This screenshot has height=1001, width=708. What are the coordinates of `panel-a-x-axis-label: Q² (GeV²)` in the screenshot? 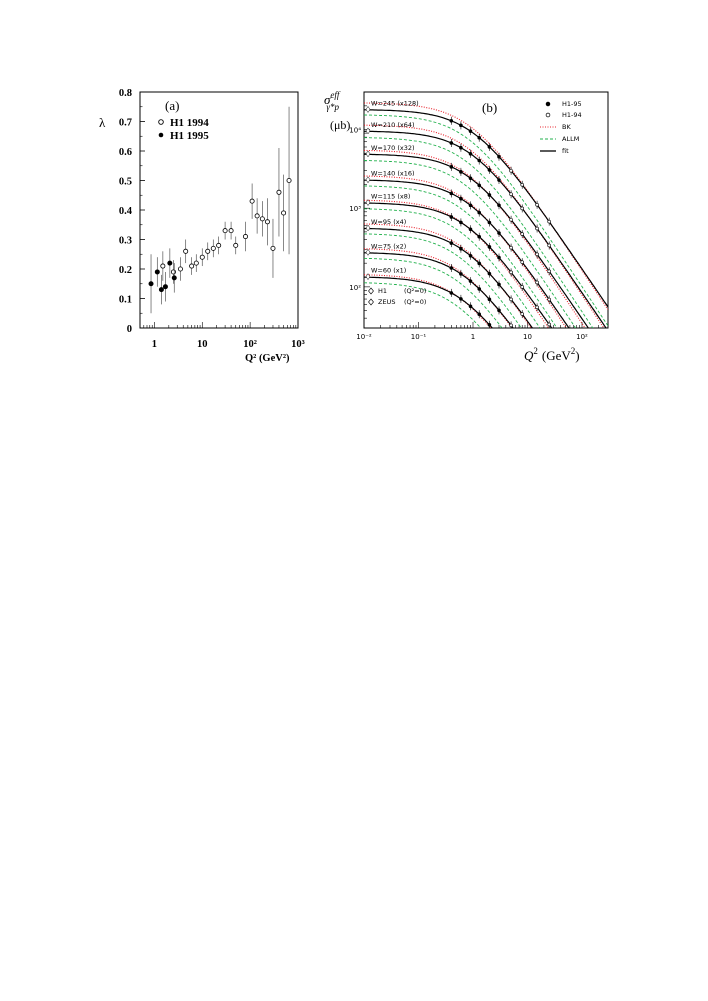 It's located at (267, 358).